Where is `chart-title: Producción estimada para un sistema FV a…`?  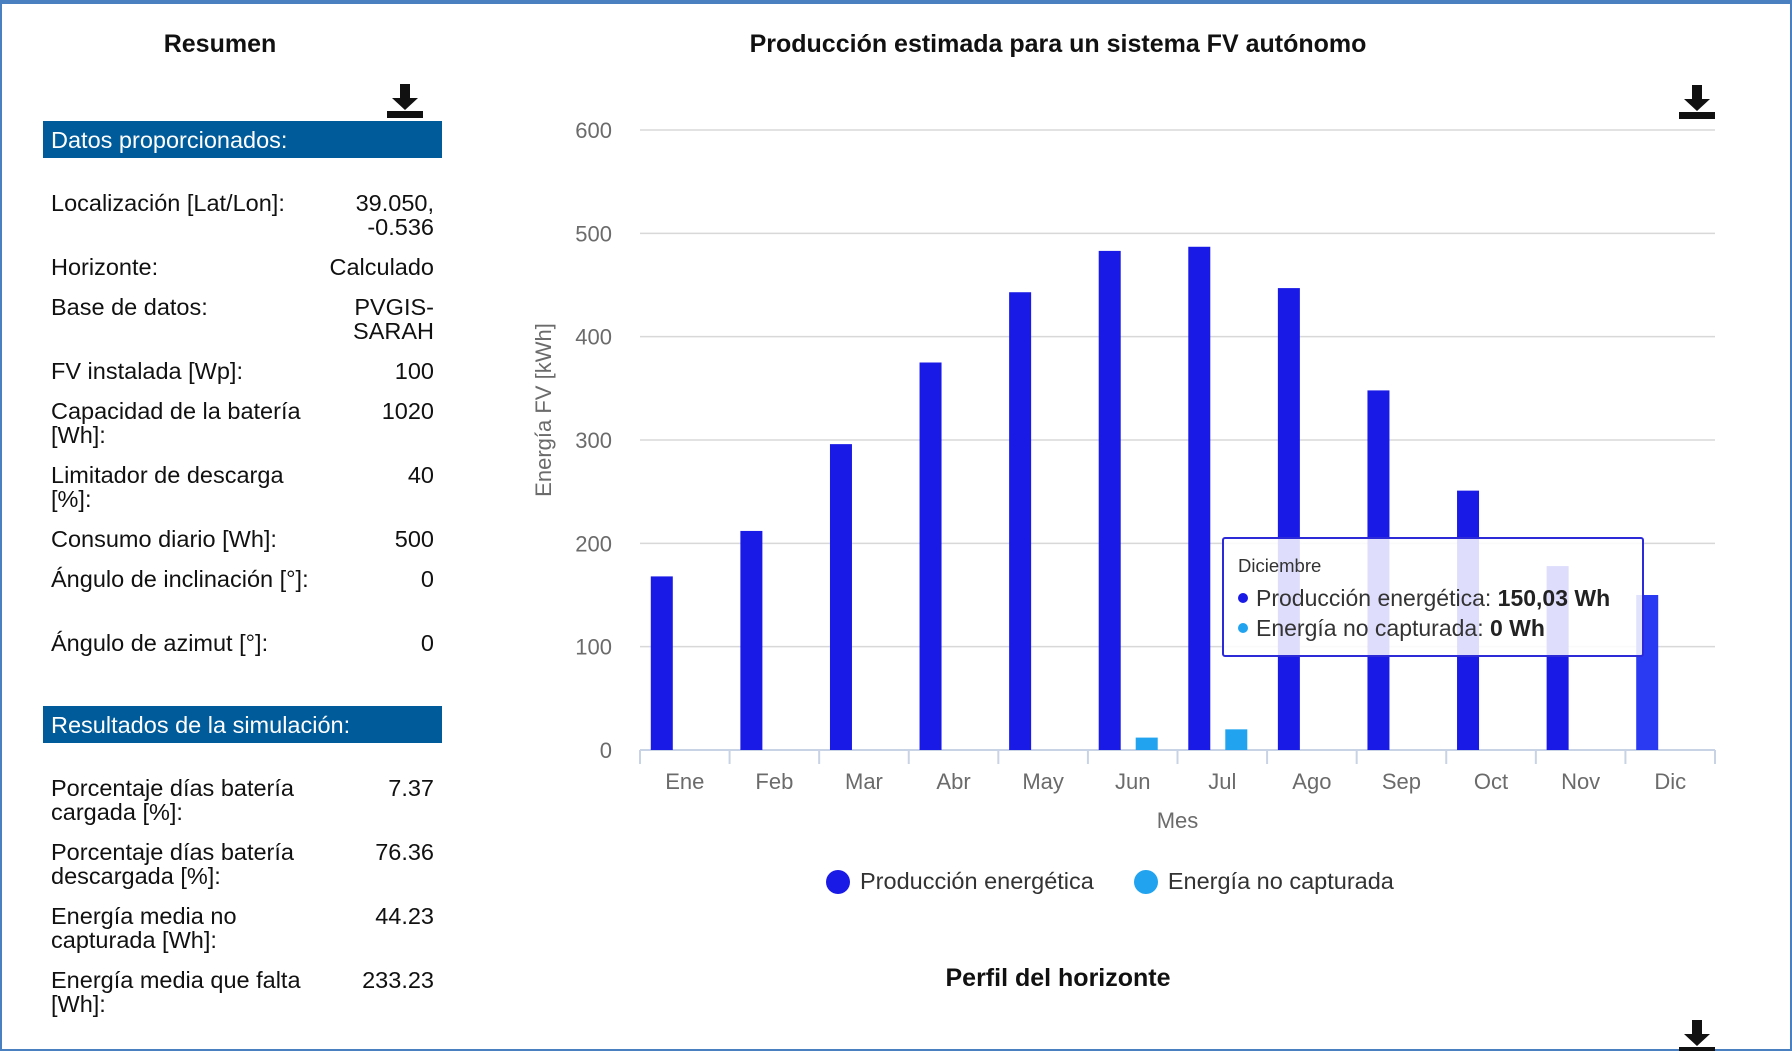
chart-title: Producción estimada para un sistema FV a… is located at coordinates (1058, 44).